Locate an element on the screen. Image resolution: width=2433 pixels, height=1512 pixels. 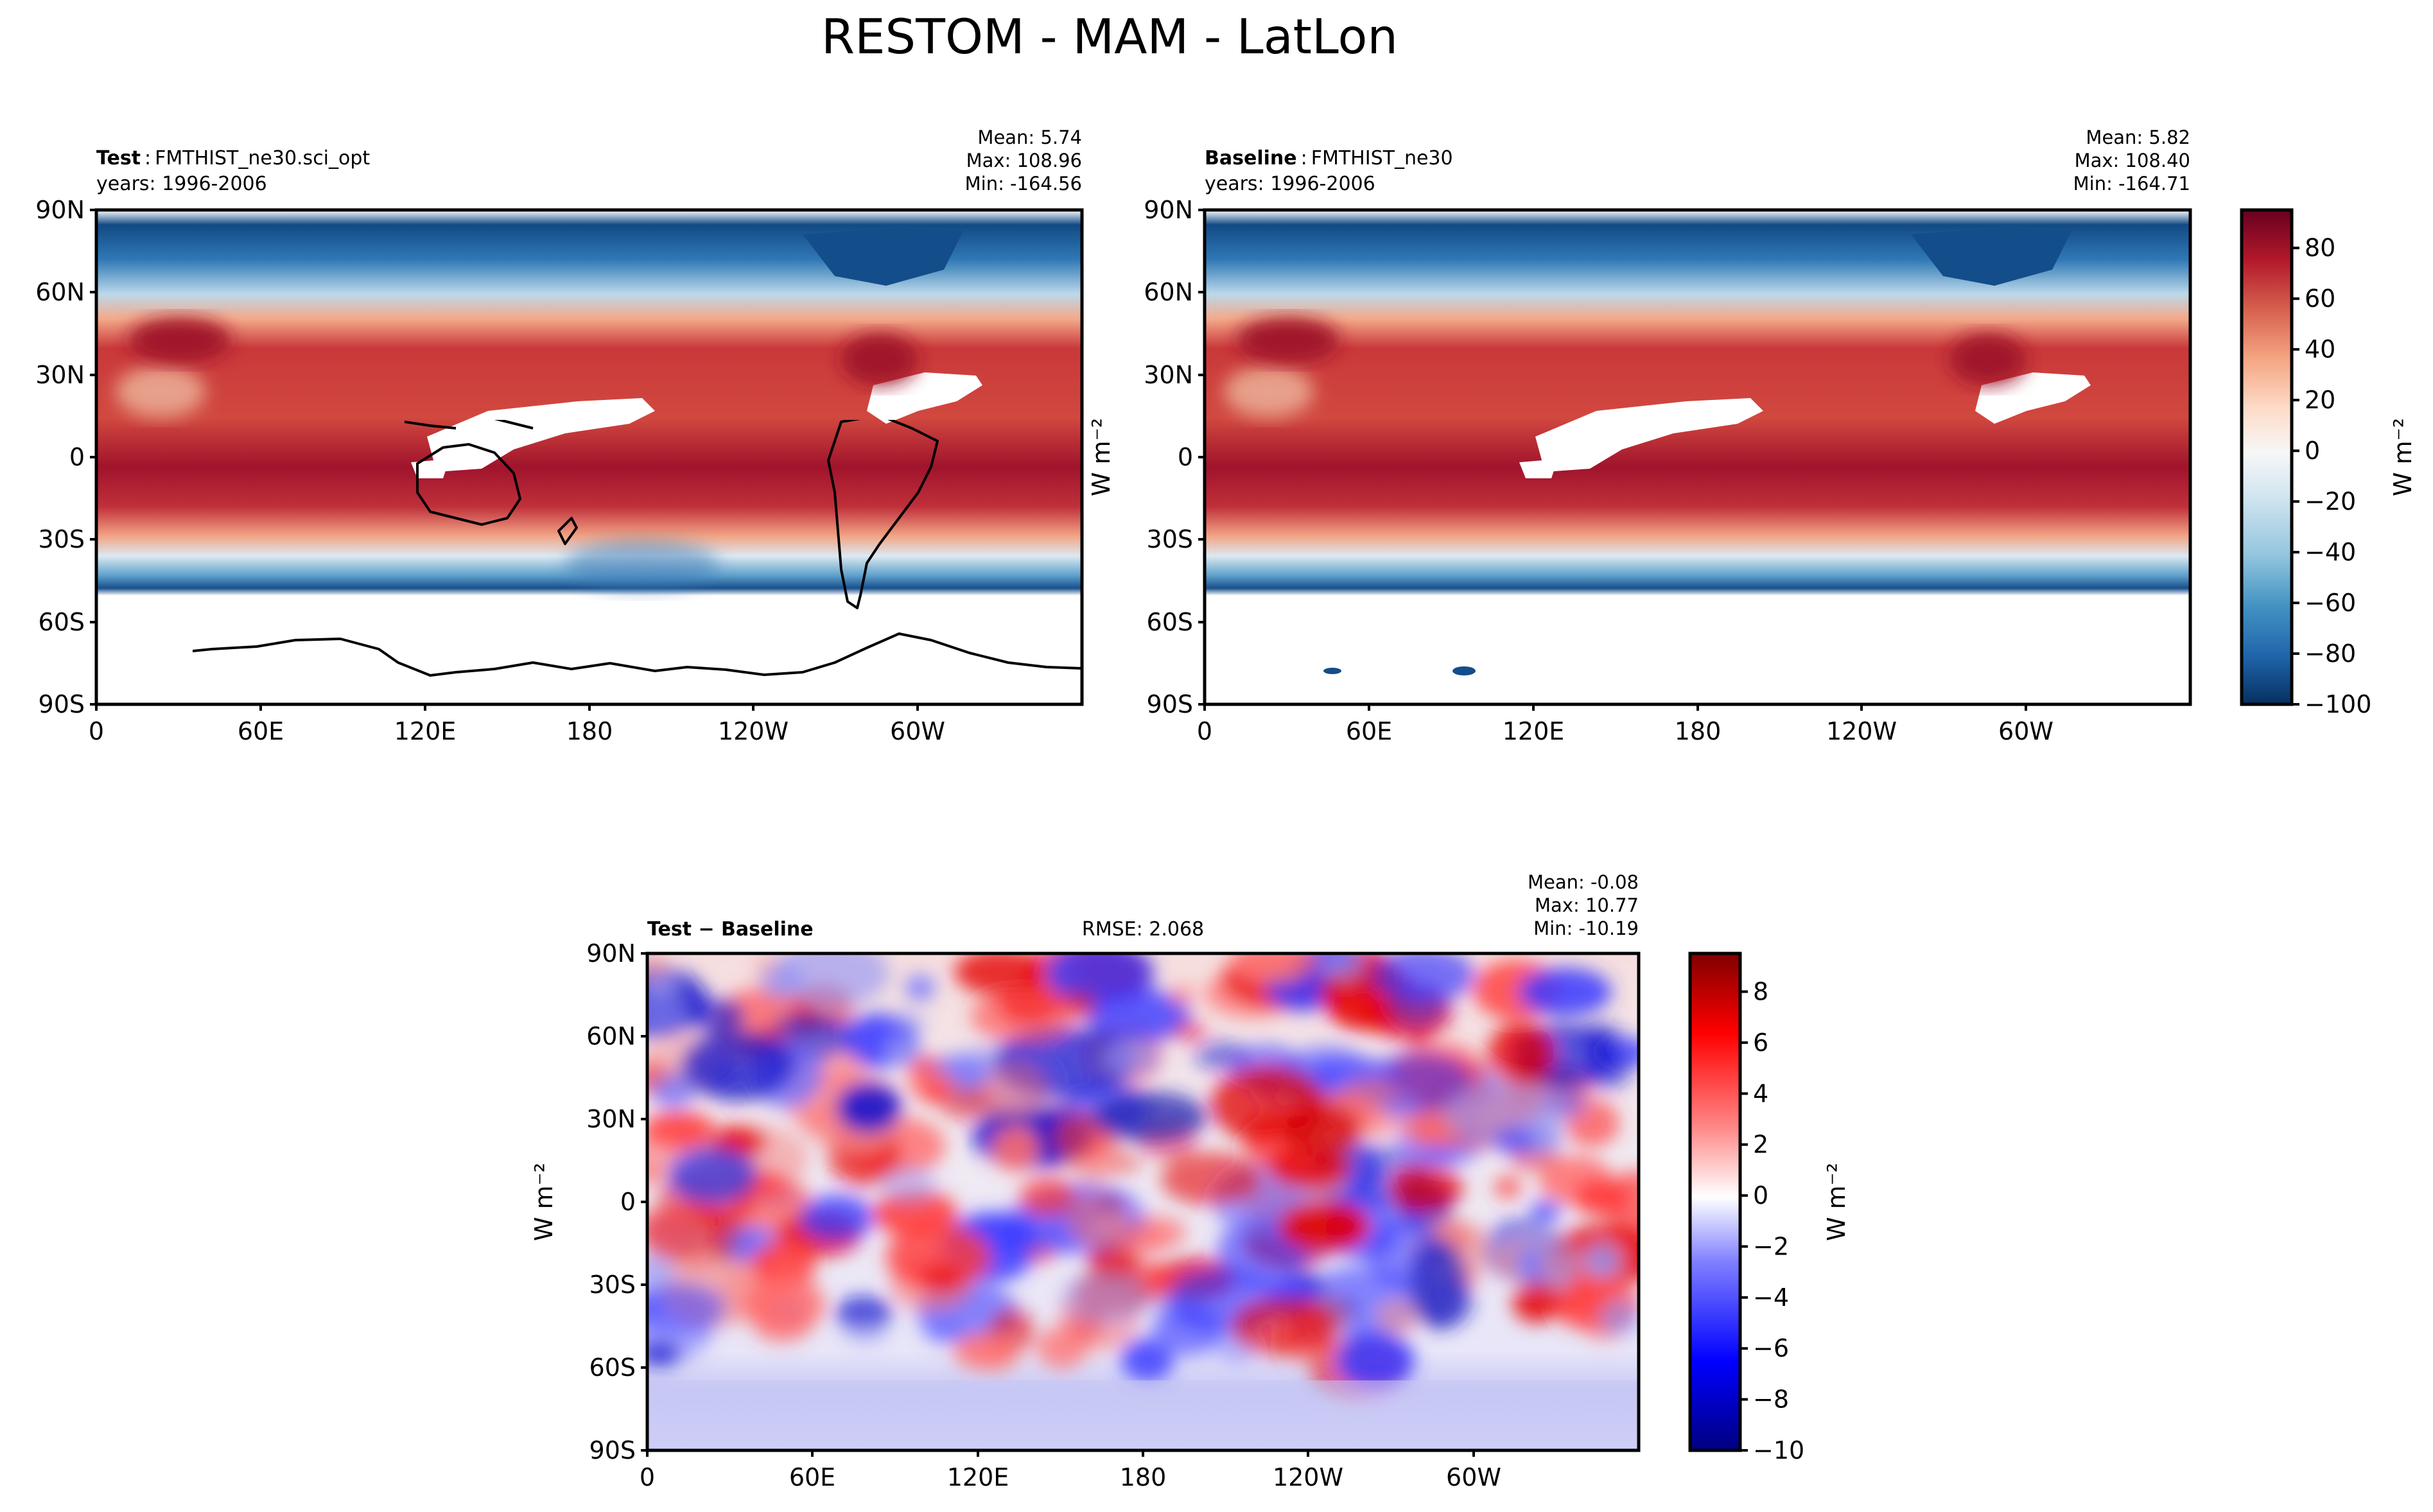
test-min: Min: -164.56 is located at coordinates (1023, 184).